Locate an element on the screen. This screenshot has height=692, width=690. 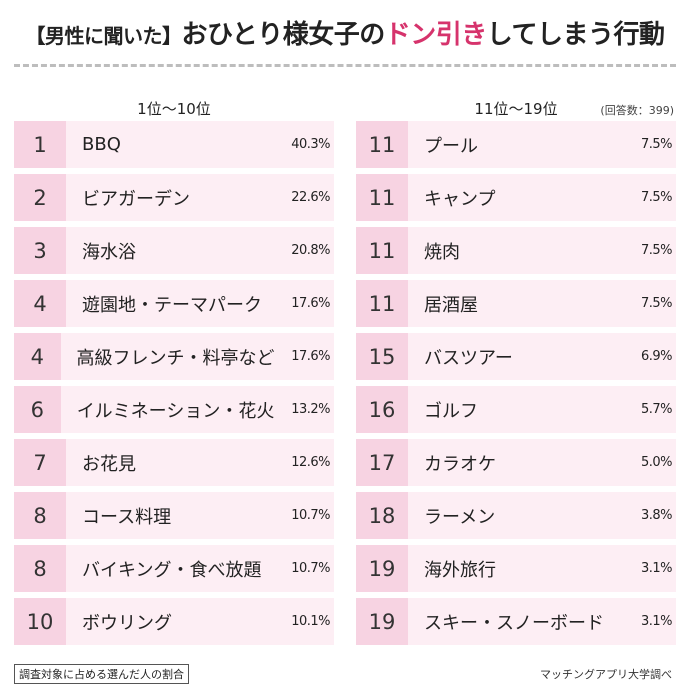
ranking-row: 4 高級フレンチ・料亭など 17.6% is located at coordinates (174, 356).